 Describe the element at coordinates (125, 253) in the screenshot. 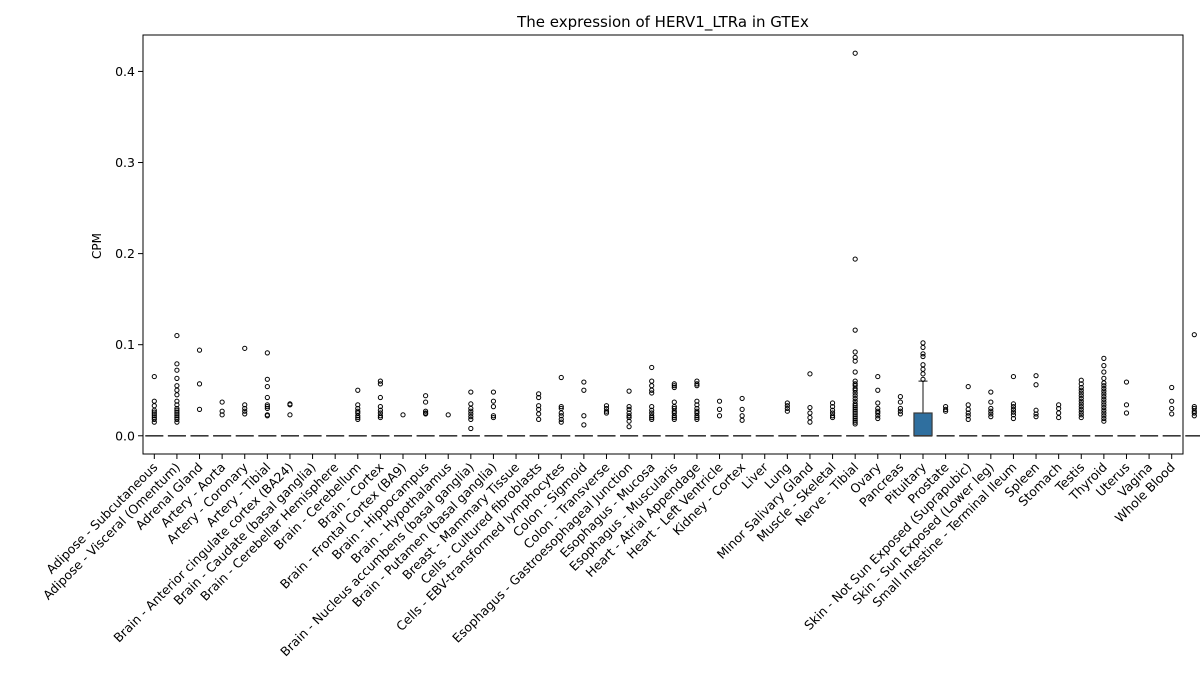

I see `y-tick-label: 0.2` at that location.